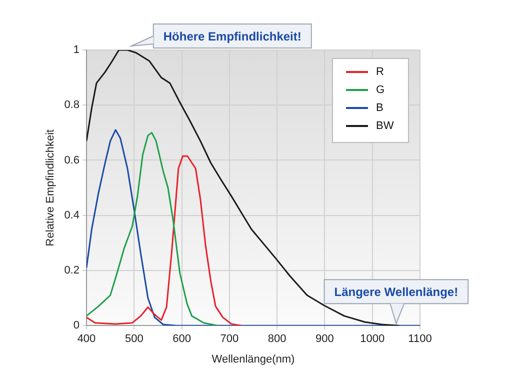 The height and width of the screenshot is (390, 520). I want to click on annotation: Höhere Empfindlichkeit!, so click(232, 36).